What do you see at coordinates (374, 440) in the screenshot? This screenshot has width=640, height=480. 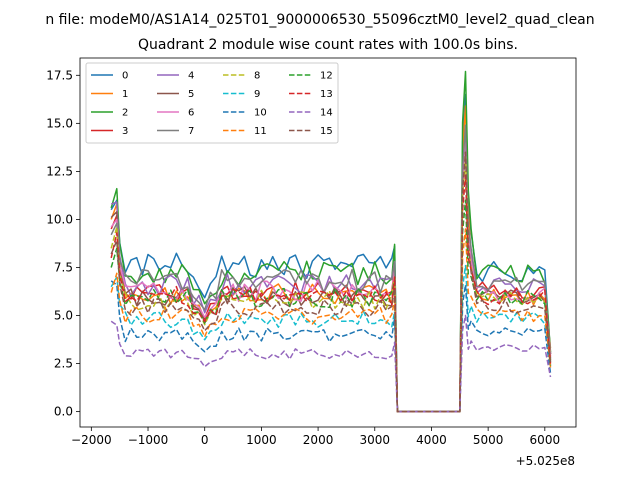 I see `x-tick-label: 3000` at bounding box center [374, 440].